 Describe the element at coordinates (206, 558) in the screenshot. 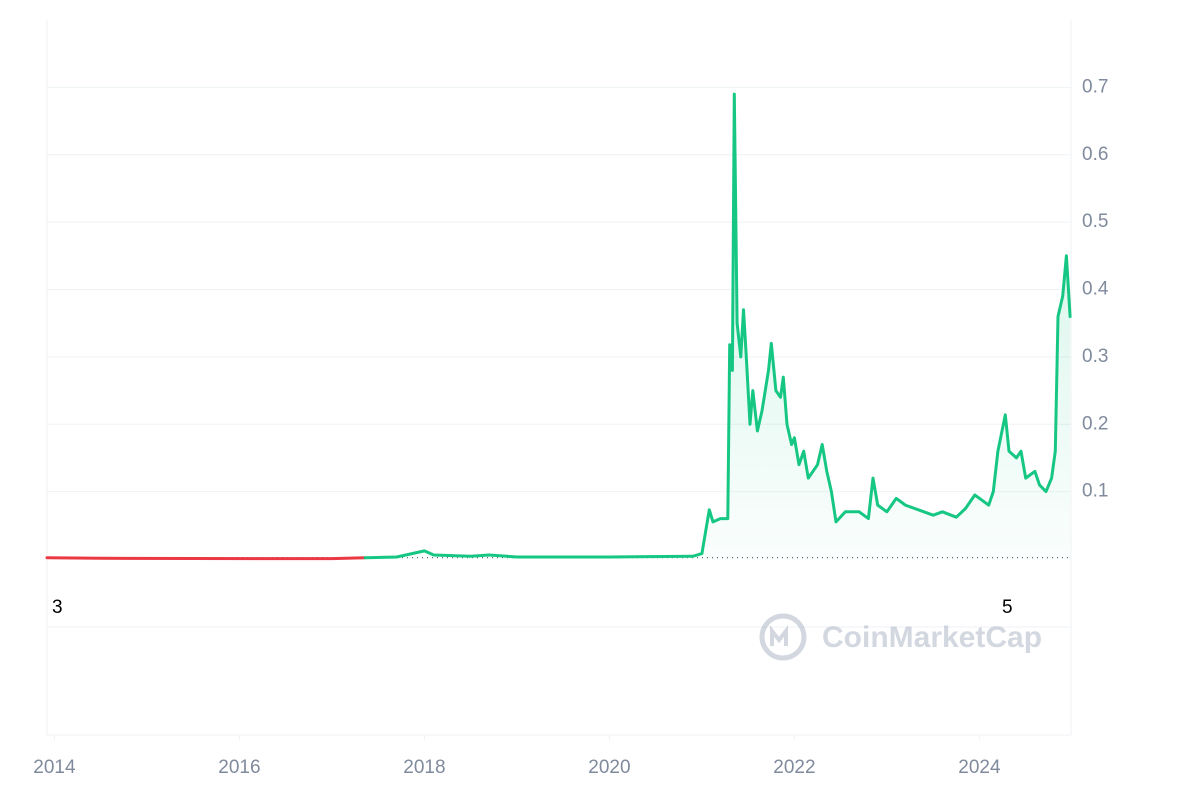

I see `price-line` at that location.